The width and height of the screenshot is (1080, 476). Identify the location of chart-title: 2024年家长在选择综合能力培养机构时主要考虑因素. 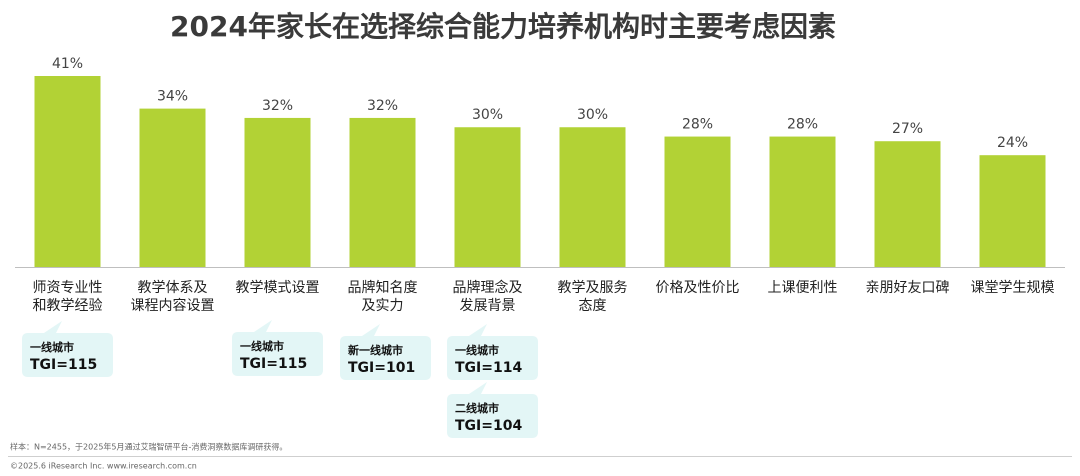
(503, 26).